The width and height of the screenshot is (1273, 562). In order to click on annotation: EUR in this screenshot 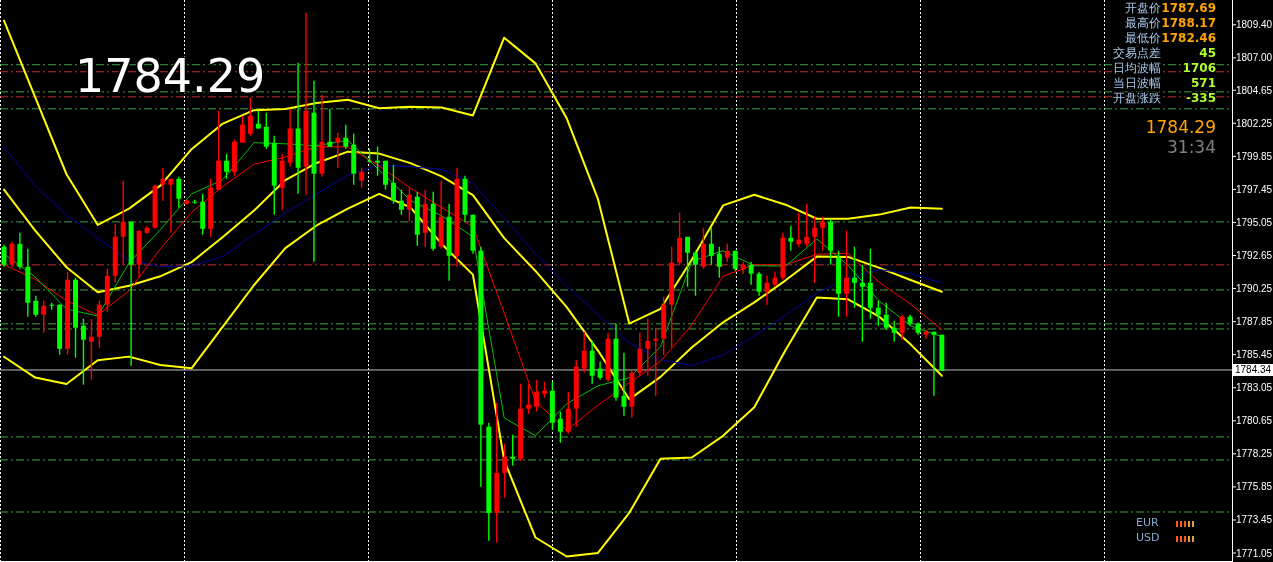, I will do `click(1147, 522)`.